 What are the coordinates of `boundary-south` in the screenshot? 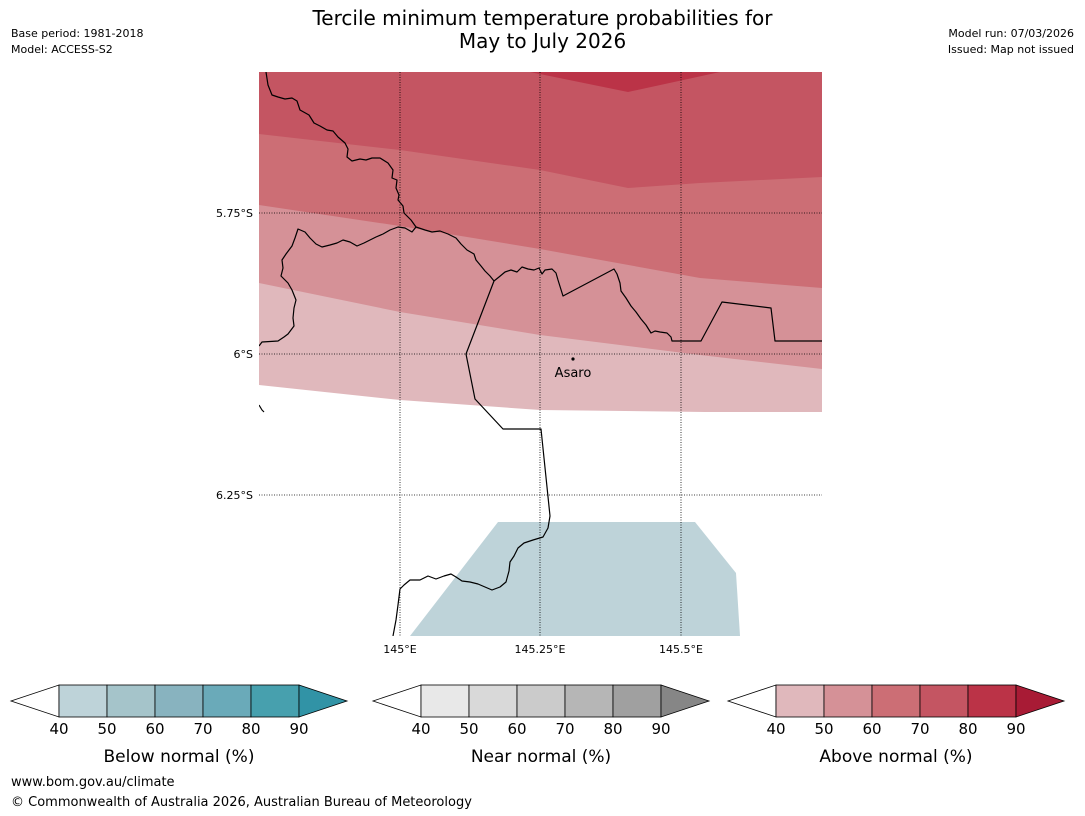 It's located at (471, 458).